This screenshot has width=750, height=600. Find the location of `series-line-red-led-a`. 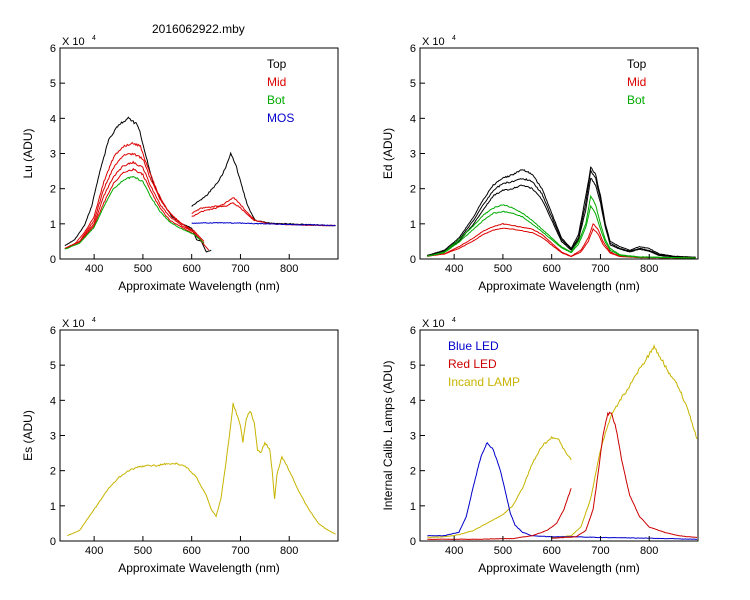

series-line-red-led-a is located at coordinates (499, 514).